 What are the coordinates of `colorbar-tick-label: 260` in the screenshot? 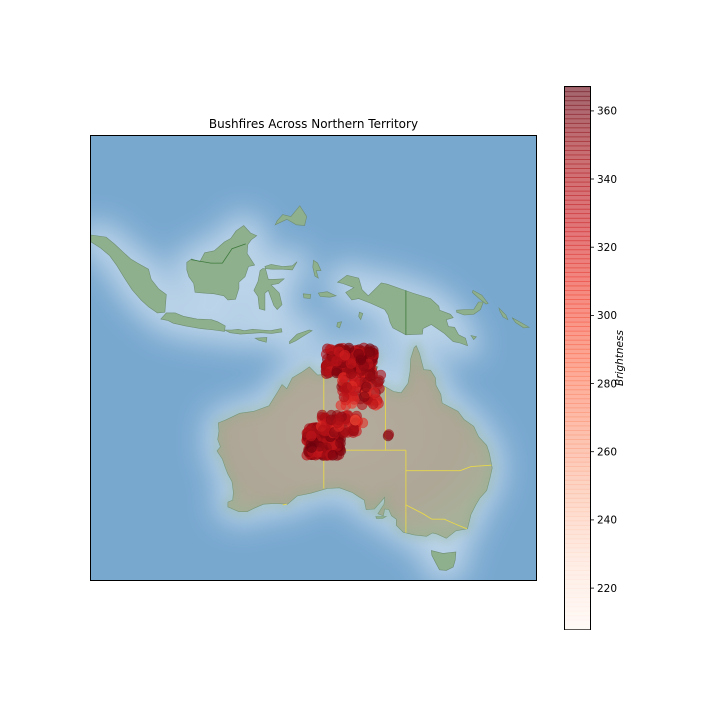 It's located at (607, 453).